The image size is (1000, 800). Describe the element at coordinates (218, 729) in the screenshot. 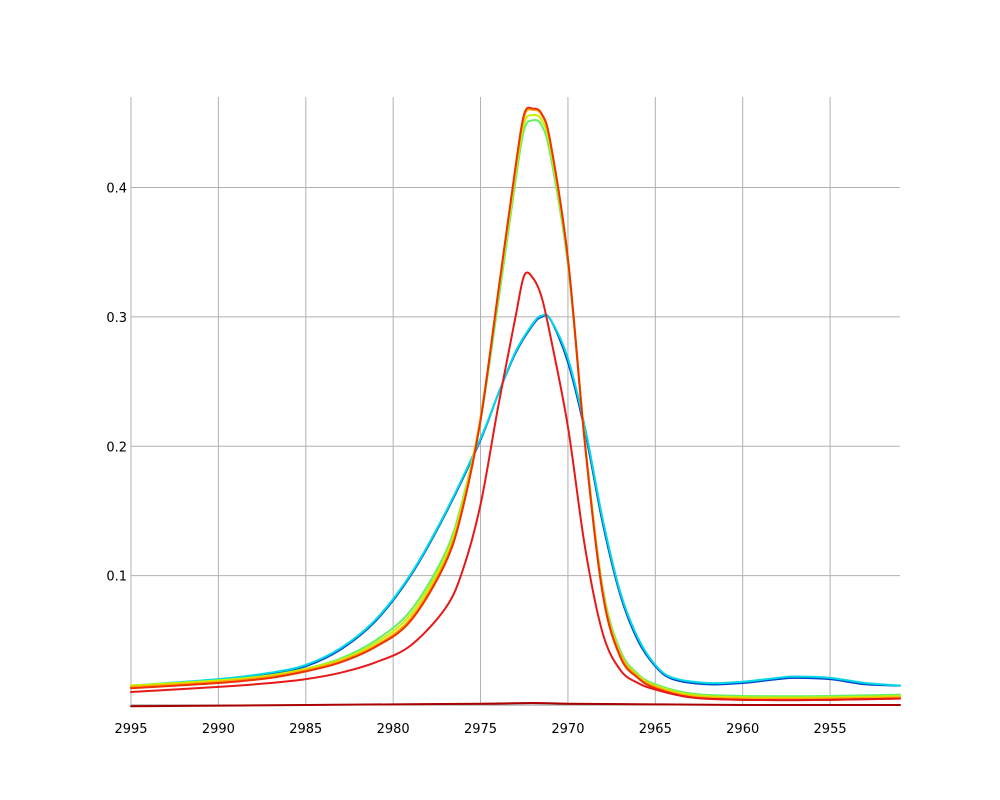

I see `x-tick-label: 2990` at that location.